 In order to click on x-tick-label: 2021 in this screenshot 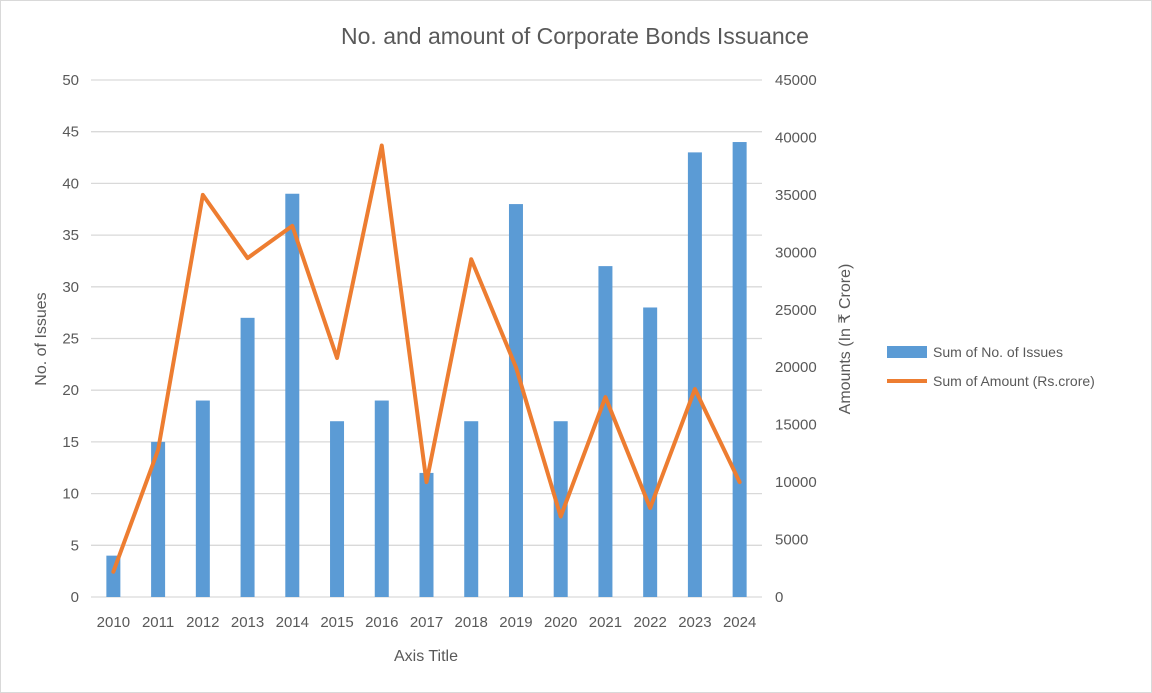, I will do `click(605, 622)`.